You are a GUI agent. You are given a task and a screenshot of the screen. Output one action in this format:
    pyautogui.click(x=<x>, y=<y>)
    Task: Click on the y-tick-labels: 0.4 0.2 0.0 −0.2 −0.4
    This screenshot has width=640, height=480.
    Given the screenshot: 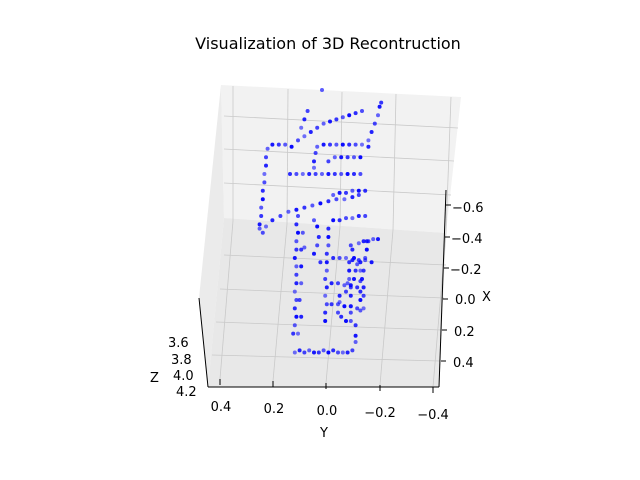 What is the action you would take?
    pyautogui.click(x=330, y=411)
    